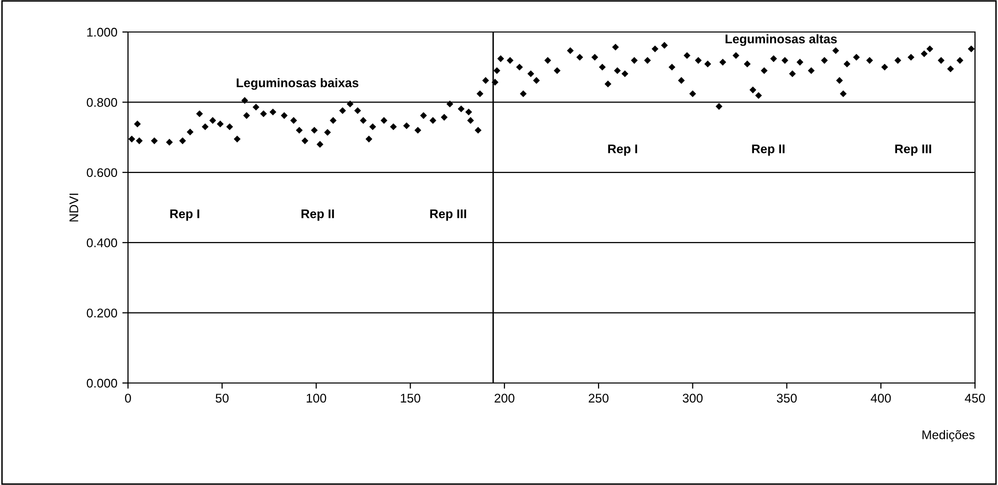 This screenshot has width=998, height=485. I want to click on x-tick-label: 50, so click(222, 398).